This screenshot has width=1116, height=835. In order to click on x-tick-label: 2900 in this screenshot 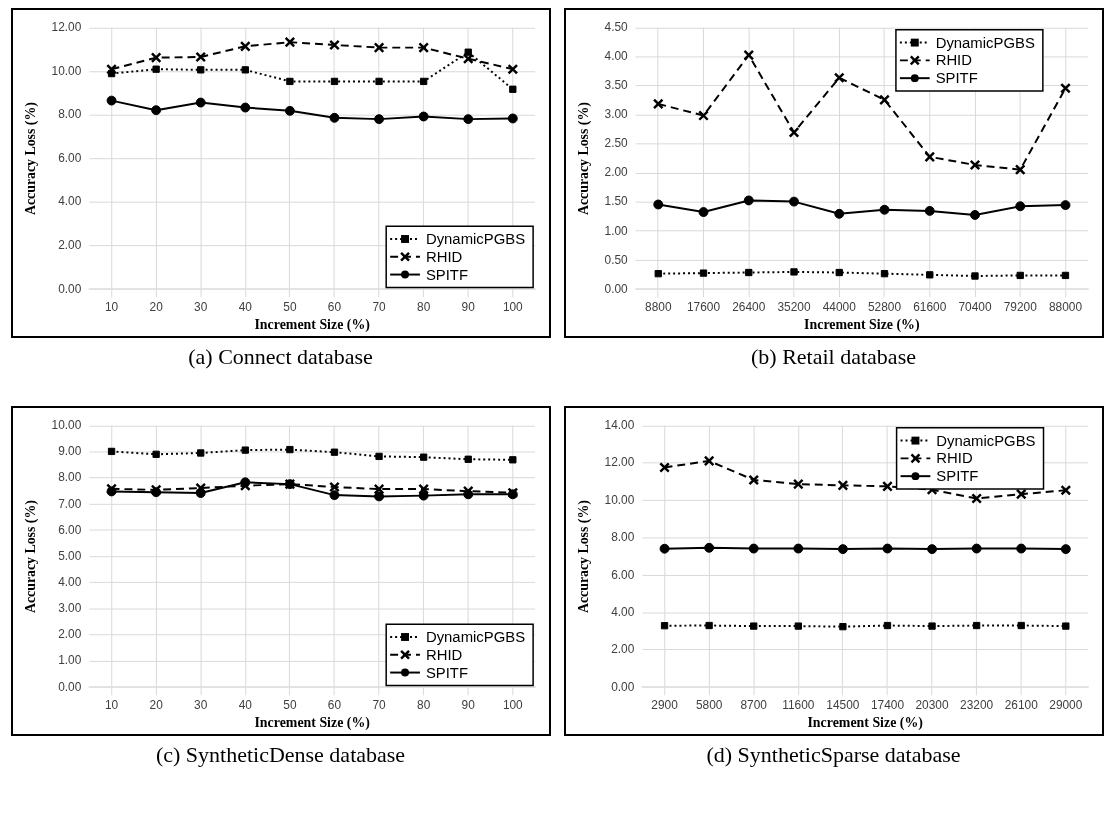, I will do `click(664, 704)`.